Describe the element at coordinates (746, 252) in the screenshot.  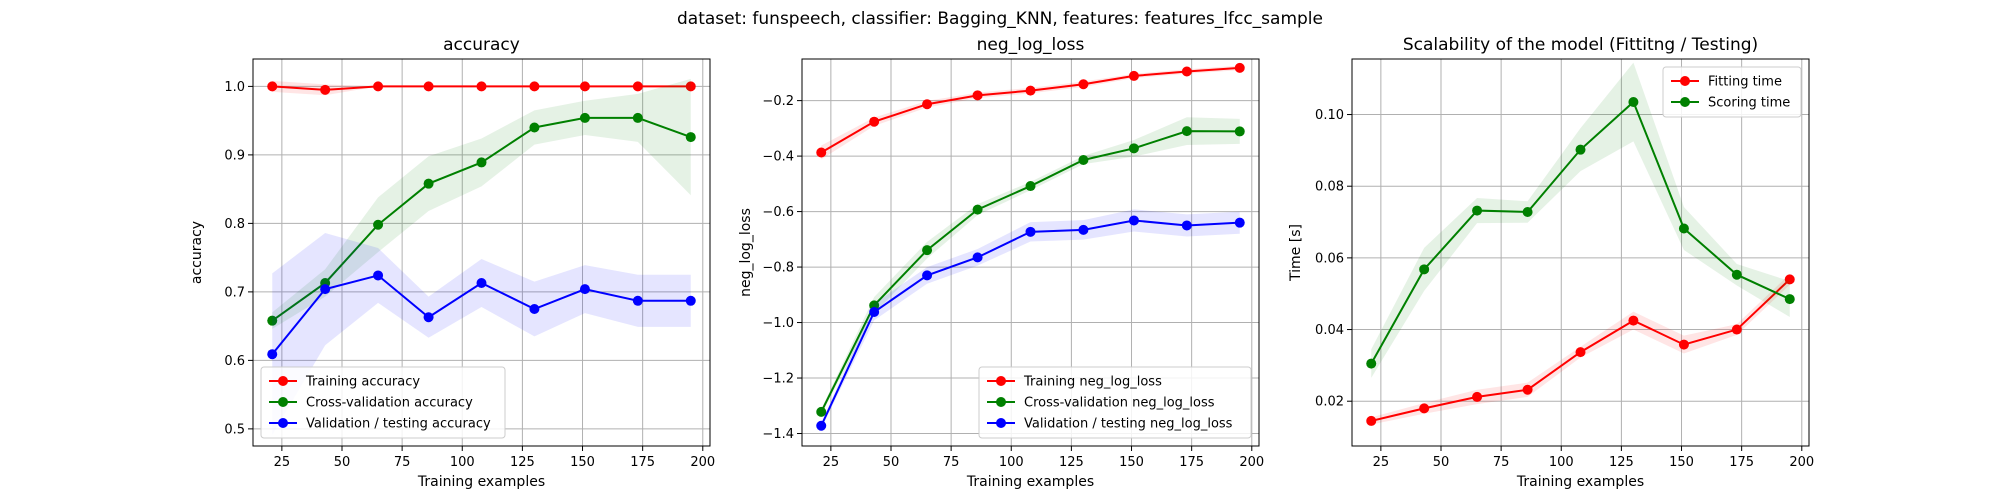
I see `y-axis-label: neg_log_loss` at that location.